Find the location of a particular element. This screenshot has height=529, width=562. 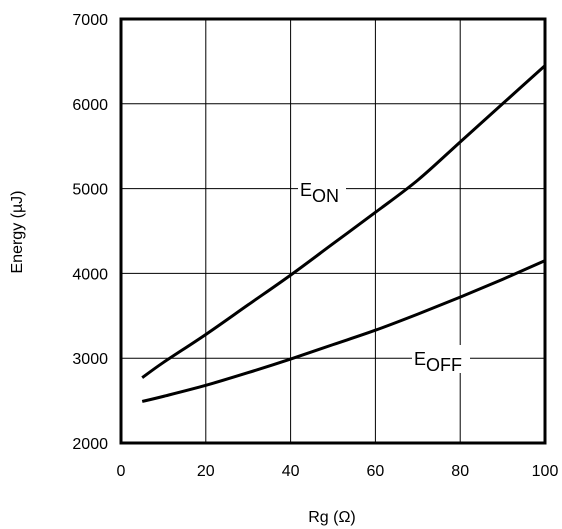

y-tick-label: 3000 is located at coordinates (90, 359).